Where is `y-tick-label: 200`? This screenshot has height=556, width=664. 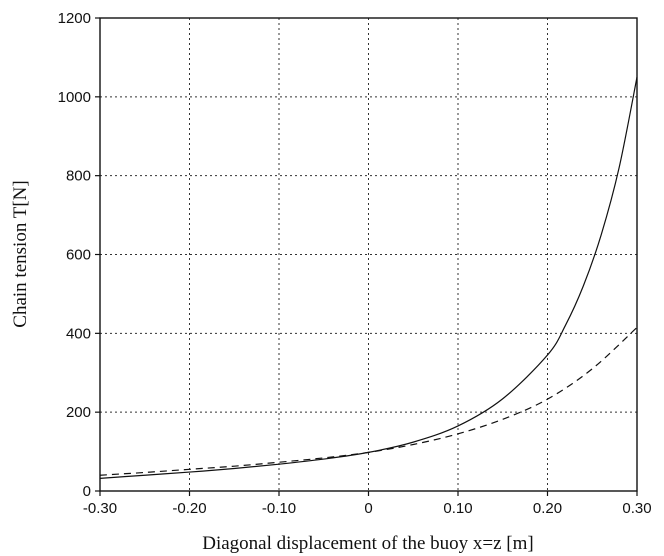 y-tick-label: 200 is located at coordinates (78, 412).